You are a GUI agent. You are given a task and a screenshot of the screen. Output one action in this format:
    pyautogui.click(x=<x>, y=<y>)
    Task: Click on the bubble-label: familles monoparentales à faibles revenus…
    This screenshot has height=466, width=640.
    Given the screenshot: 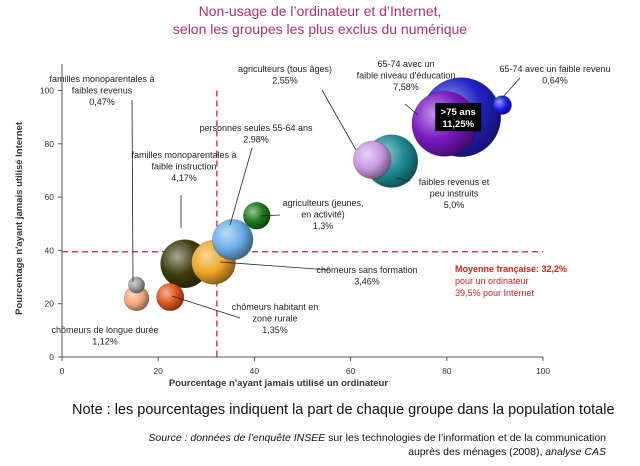 What is the action you would take?
    pyautogui.click(x=101, y=90)
    